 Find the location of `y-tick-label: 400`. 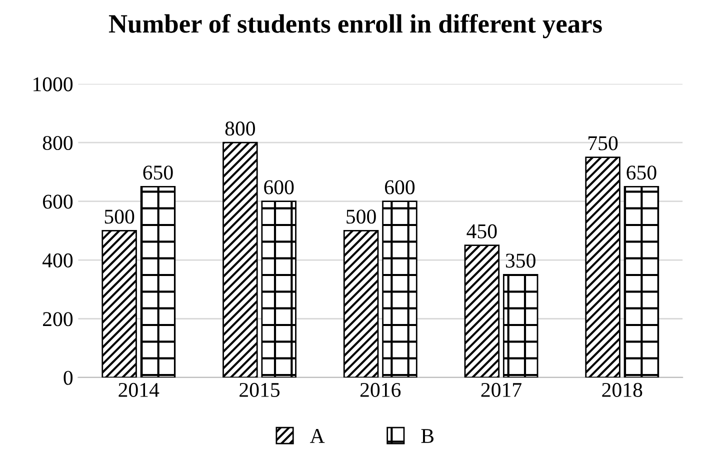

y-tick-label: 400 is located at coordinates (57, 260).